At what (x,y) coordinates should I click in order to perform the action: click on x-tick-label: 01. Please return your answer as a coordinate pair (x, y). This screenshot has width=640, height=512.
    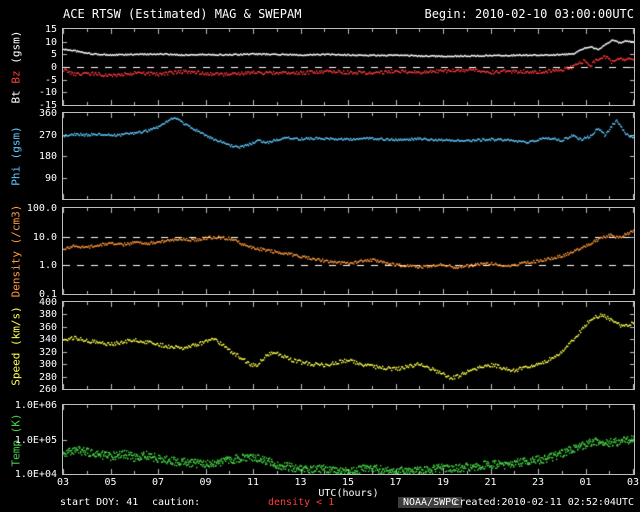
    Looking at the image, I should click on (585, 482).